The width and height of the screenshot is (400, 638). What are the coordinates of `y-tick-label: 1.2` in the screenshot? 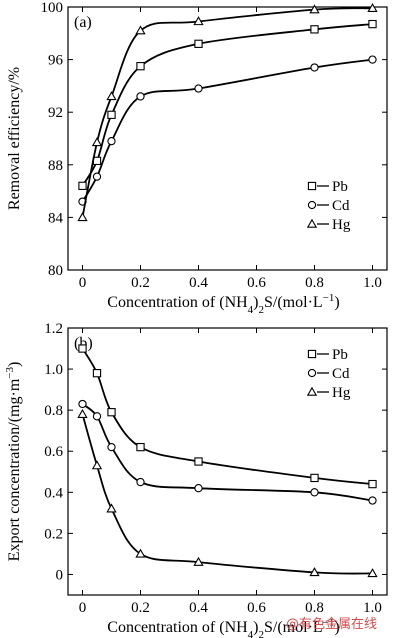 It's located at (53, 329).